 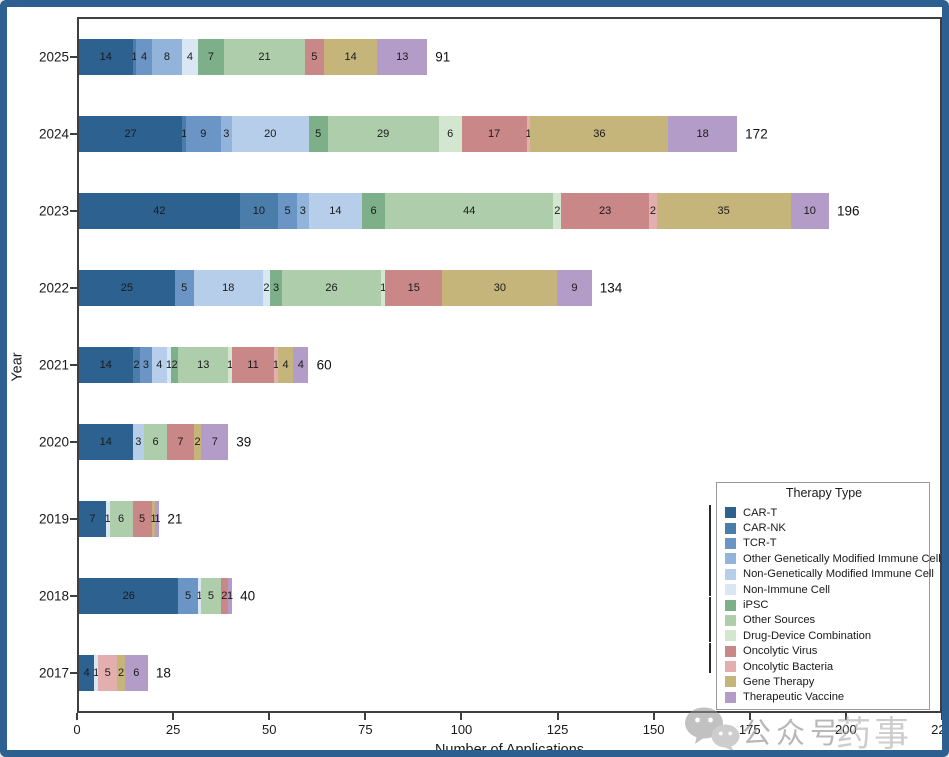 What do you see at coordinates (215, 441) in the screenshot?
I see `bar-segment-vaccine: 7` at bounding box center [215, 441].